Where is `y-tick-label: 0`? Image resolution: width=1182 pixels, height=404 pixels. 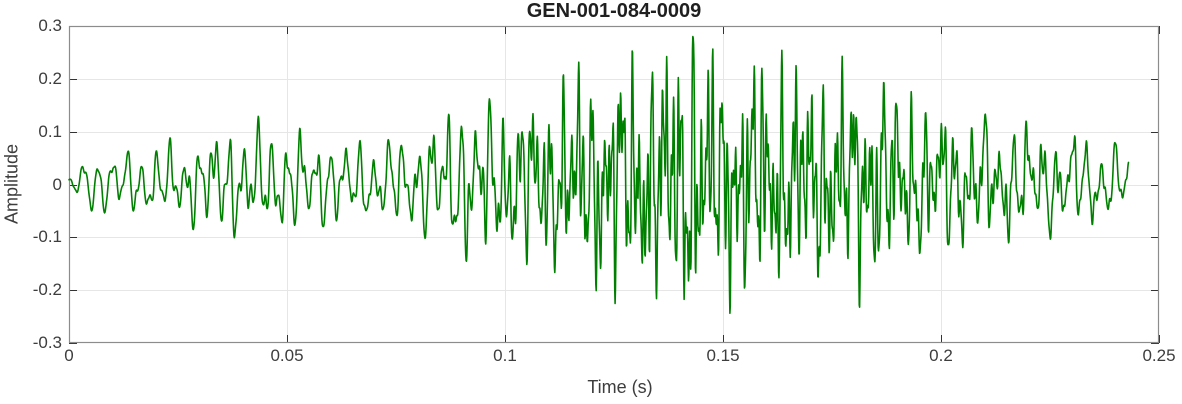 y-tick-label: 0 is located at coordinates (57, 184).